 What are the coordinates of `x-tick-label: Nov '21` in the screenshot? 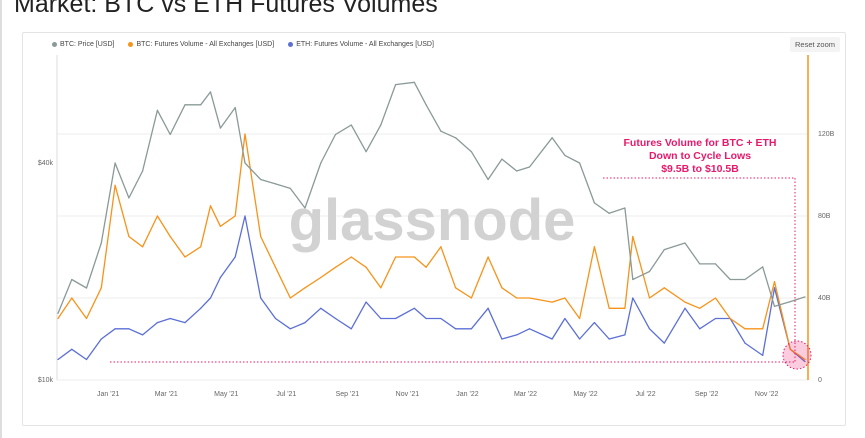 It's located at (408, 394).